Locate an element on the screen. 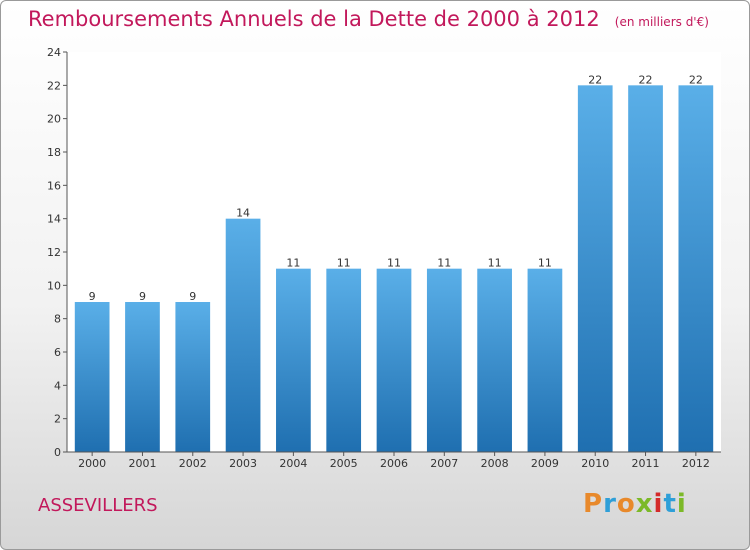 The image size is (750, 550). y-tick-label: 6 is located at coordinates (57, 352).